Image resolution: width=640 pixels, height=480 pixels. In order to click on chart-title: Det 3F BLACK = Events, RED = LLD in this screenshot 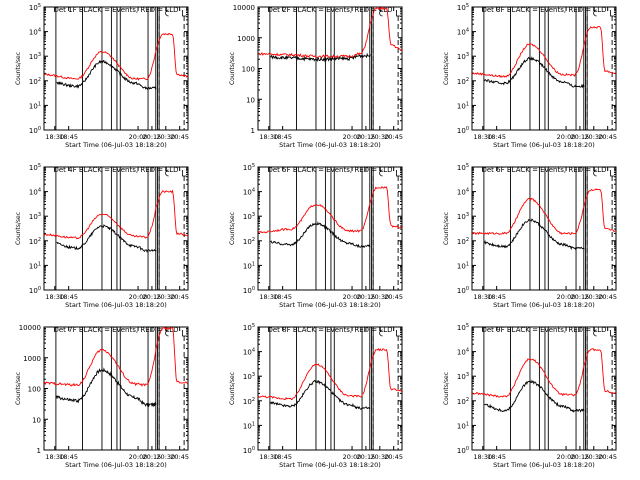, I will do `click(543, 10)`.